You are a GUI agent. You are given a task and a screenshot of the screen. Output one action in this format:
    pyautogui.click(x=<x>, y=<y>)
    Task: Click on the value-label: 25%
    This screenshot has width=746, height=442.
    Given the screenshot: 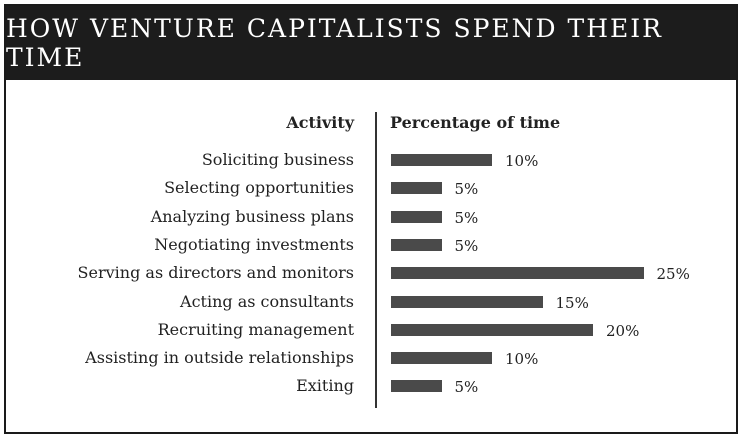 What is the action you would take?
    pyautogui.click(x=673, y=274)
    